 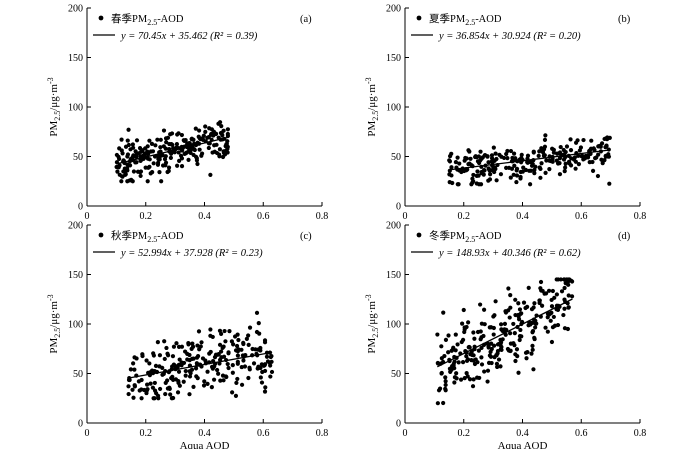 What do you see at coordinates (306, 19) in the screenshot?
I see `panel-label: (a)` at bounding box center [306, 19].